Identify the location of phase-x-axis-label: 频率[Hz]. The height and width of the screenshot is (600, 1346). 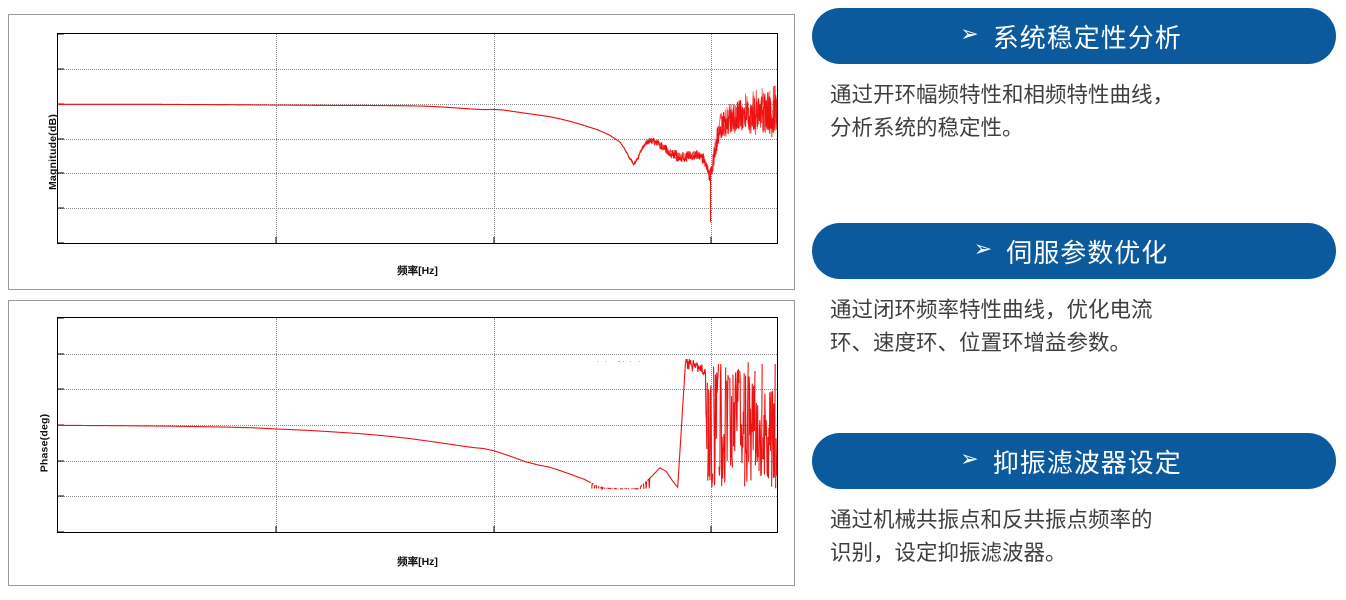
(417, 562).